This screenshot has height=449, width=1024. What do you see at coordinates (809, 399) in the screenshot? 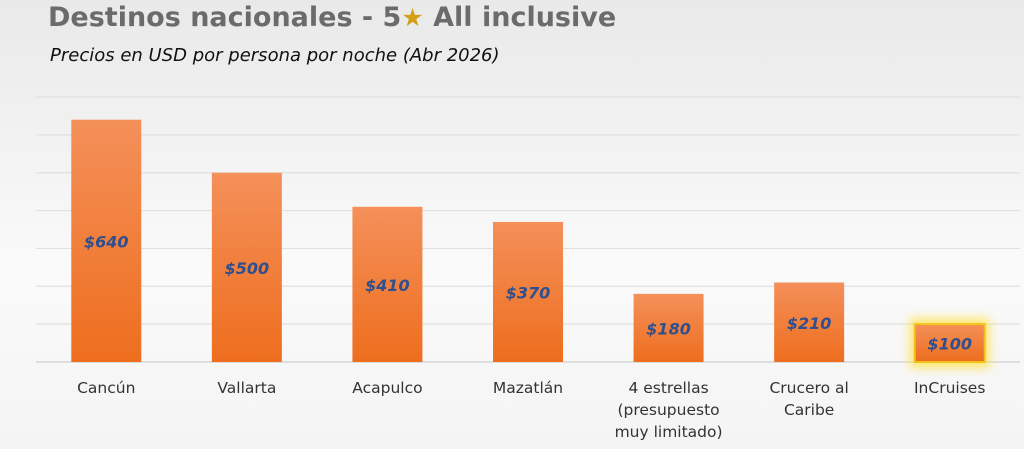
I see `x-tick-label: Crucero al Caribe` at bounding box center [809, 399].